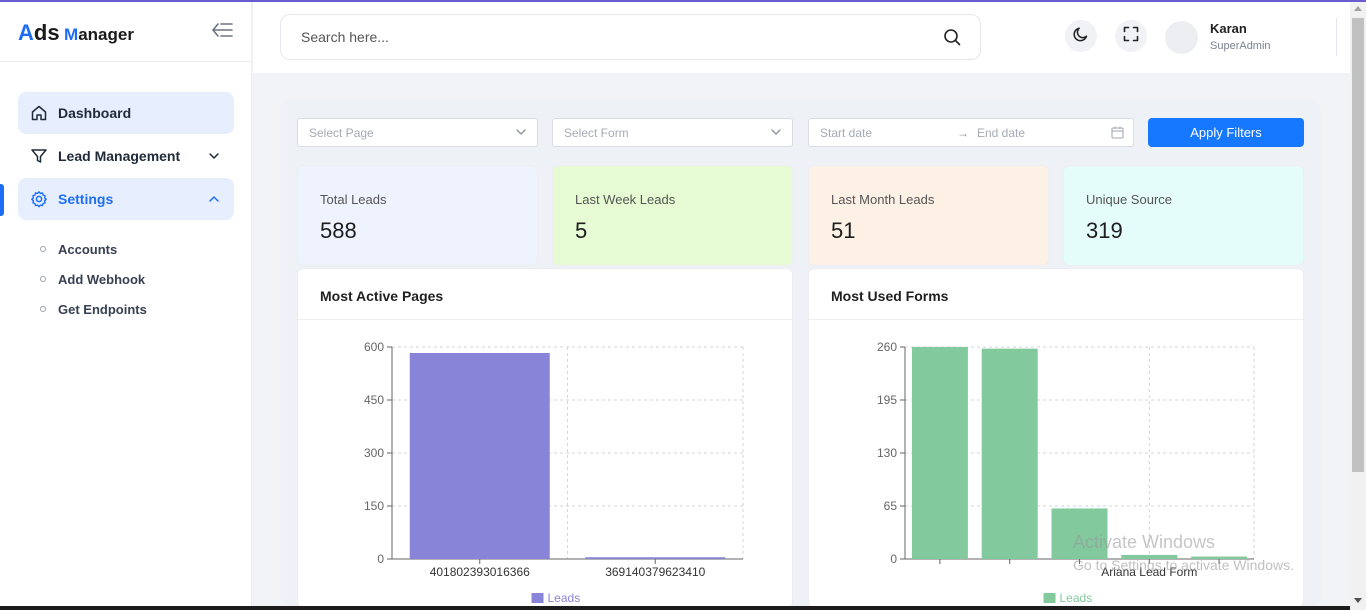 The image size is (1366, 610). Describe the element at coordinates (887, 347) in the screenshot. I see `y-tick-label: 260` at that location.